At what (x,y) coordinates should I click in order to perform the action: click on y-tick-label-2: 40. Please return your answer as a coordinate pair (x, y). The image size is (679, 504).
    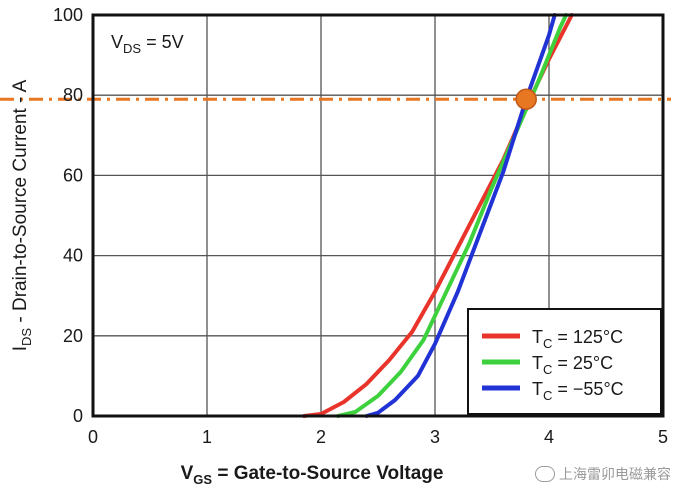
    Looking at the image, I should click on (73, 256).